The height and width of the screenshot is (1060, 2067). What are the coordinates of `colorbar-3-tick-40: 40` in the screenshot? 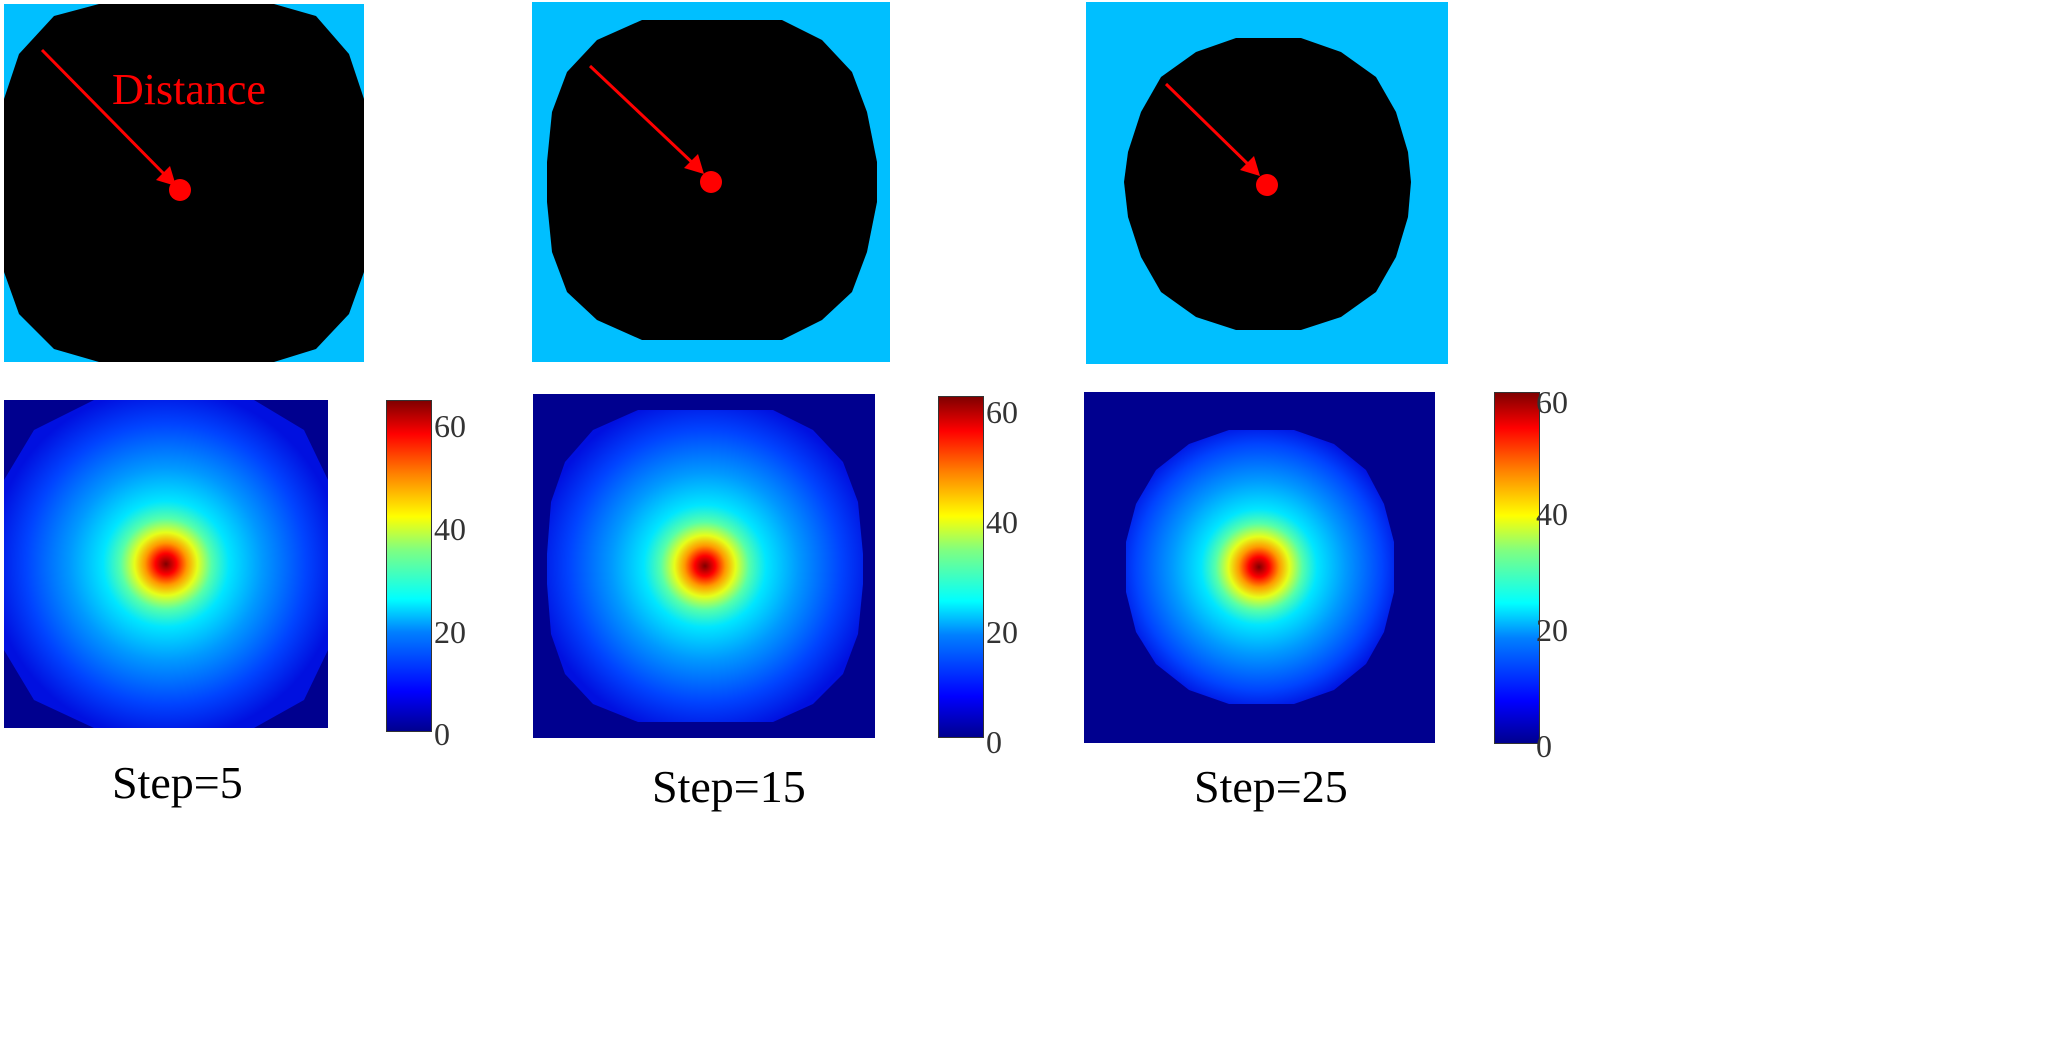 It's located at (1552, 514).